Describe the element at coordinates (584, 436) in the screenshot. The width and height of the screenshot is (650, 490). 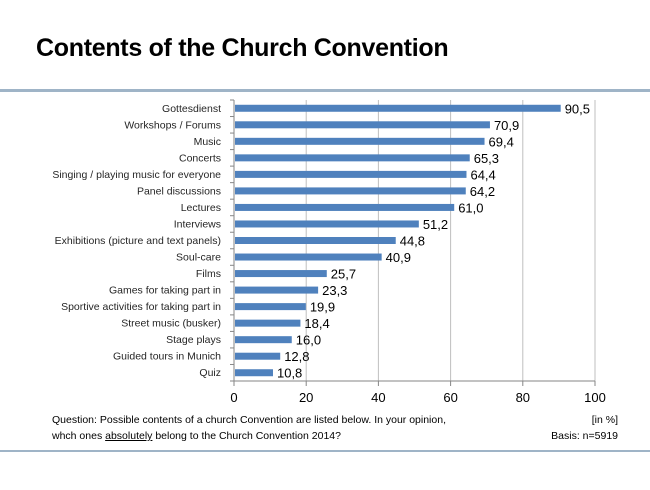
I see `basis-label: Basis: n=5919` at that location.